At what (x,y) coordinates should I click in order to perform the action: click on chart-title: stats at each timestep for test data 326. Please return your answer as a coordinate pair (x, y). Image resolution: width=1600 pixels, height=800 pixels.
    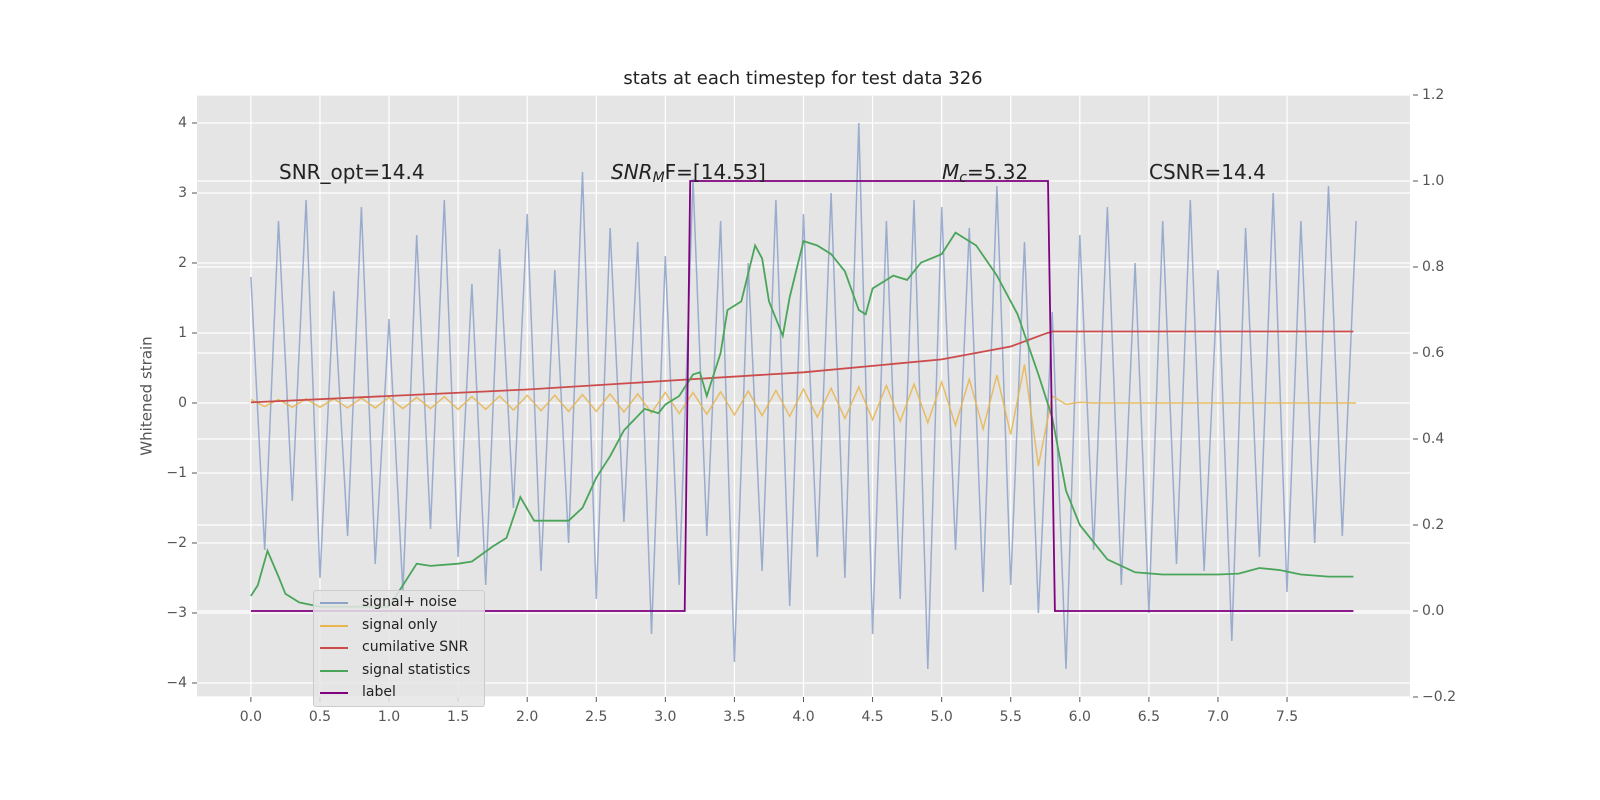
    Looking at the image, I should click on (802, 78).